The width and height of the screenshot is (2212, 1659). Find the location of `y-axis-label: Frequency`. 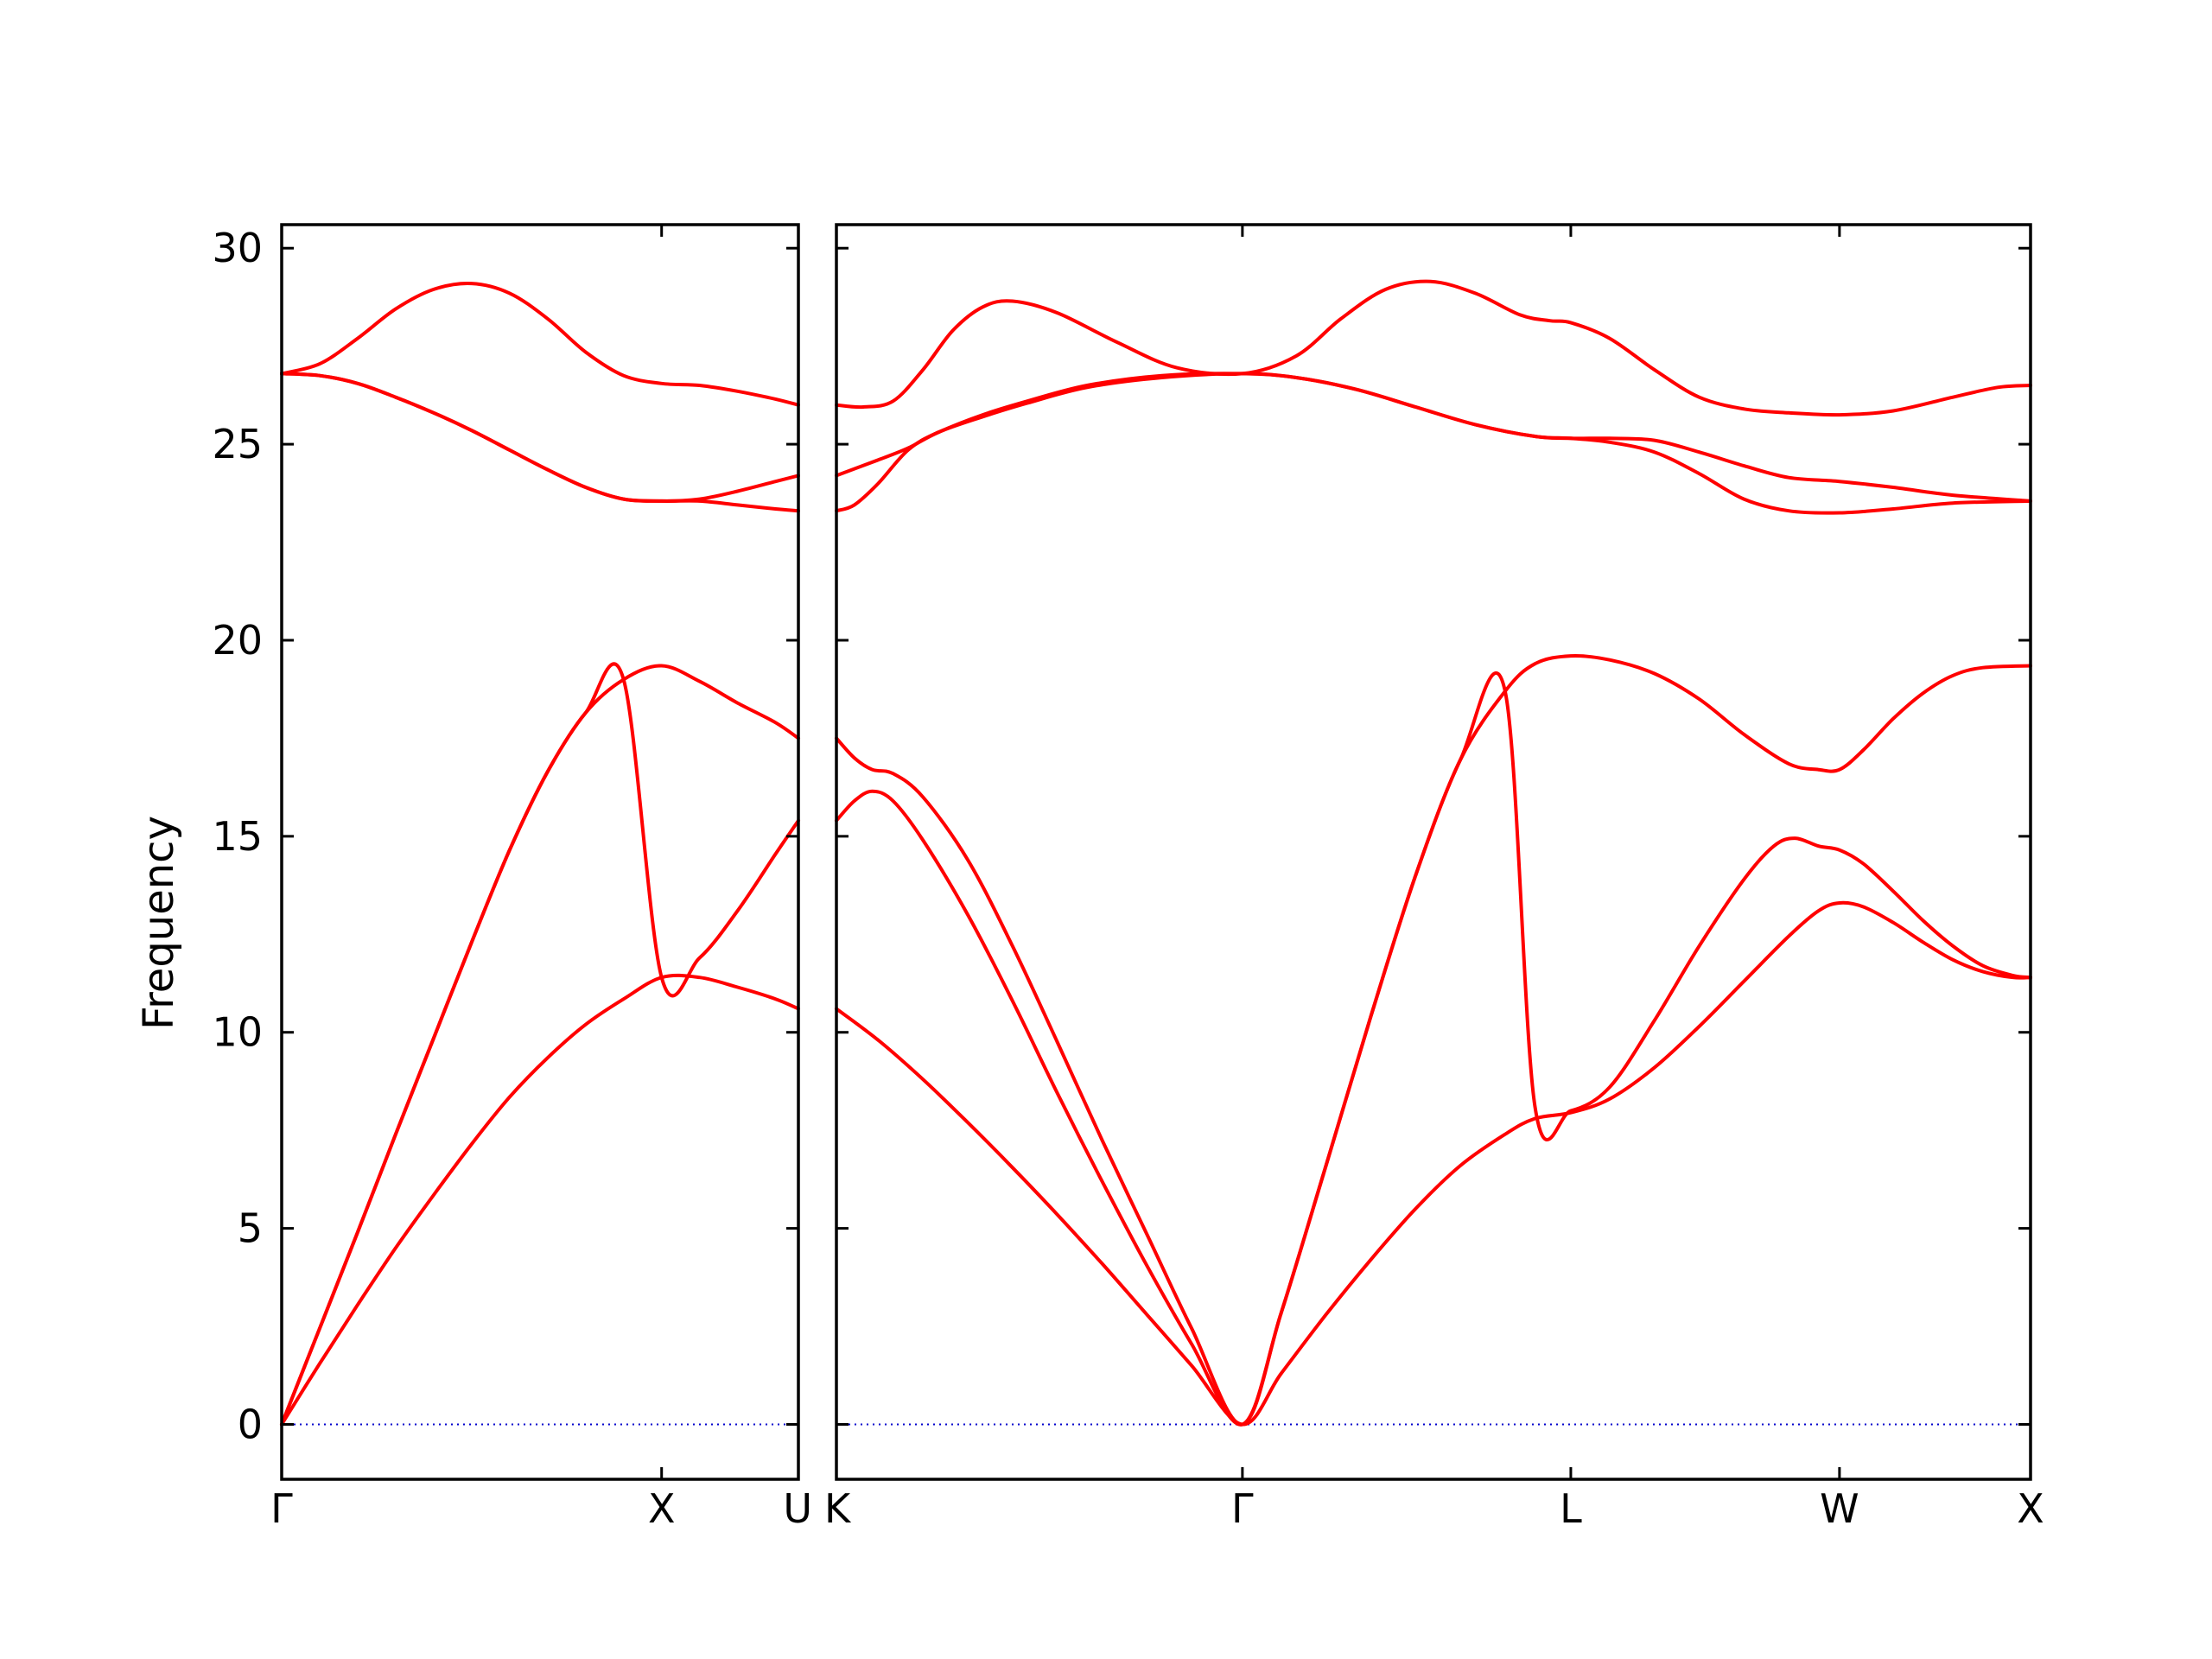

y-axis-label: Frequency is located at coordinates (159, 923).